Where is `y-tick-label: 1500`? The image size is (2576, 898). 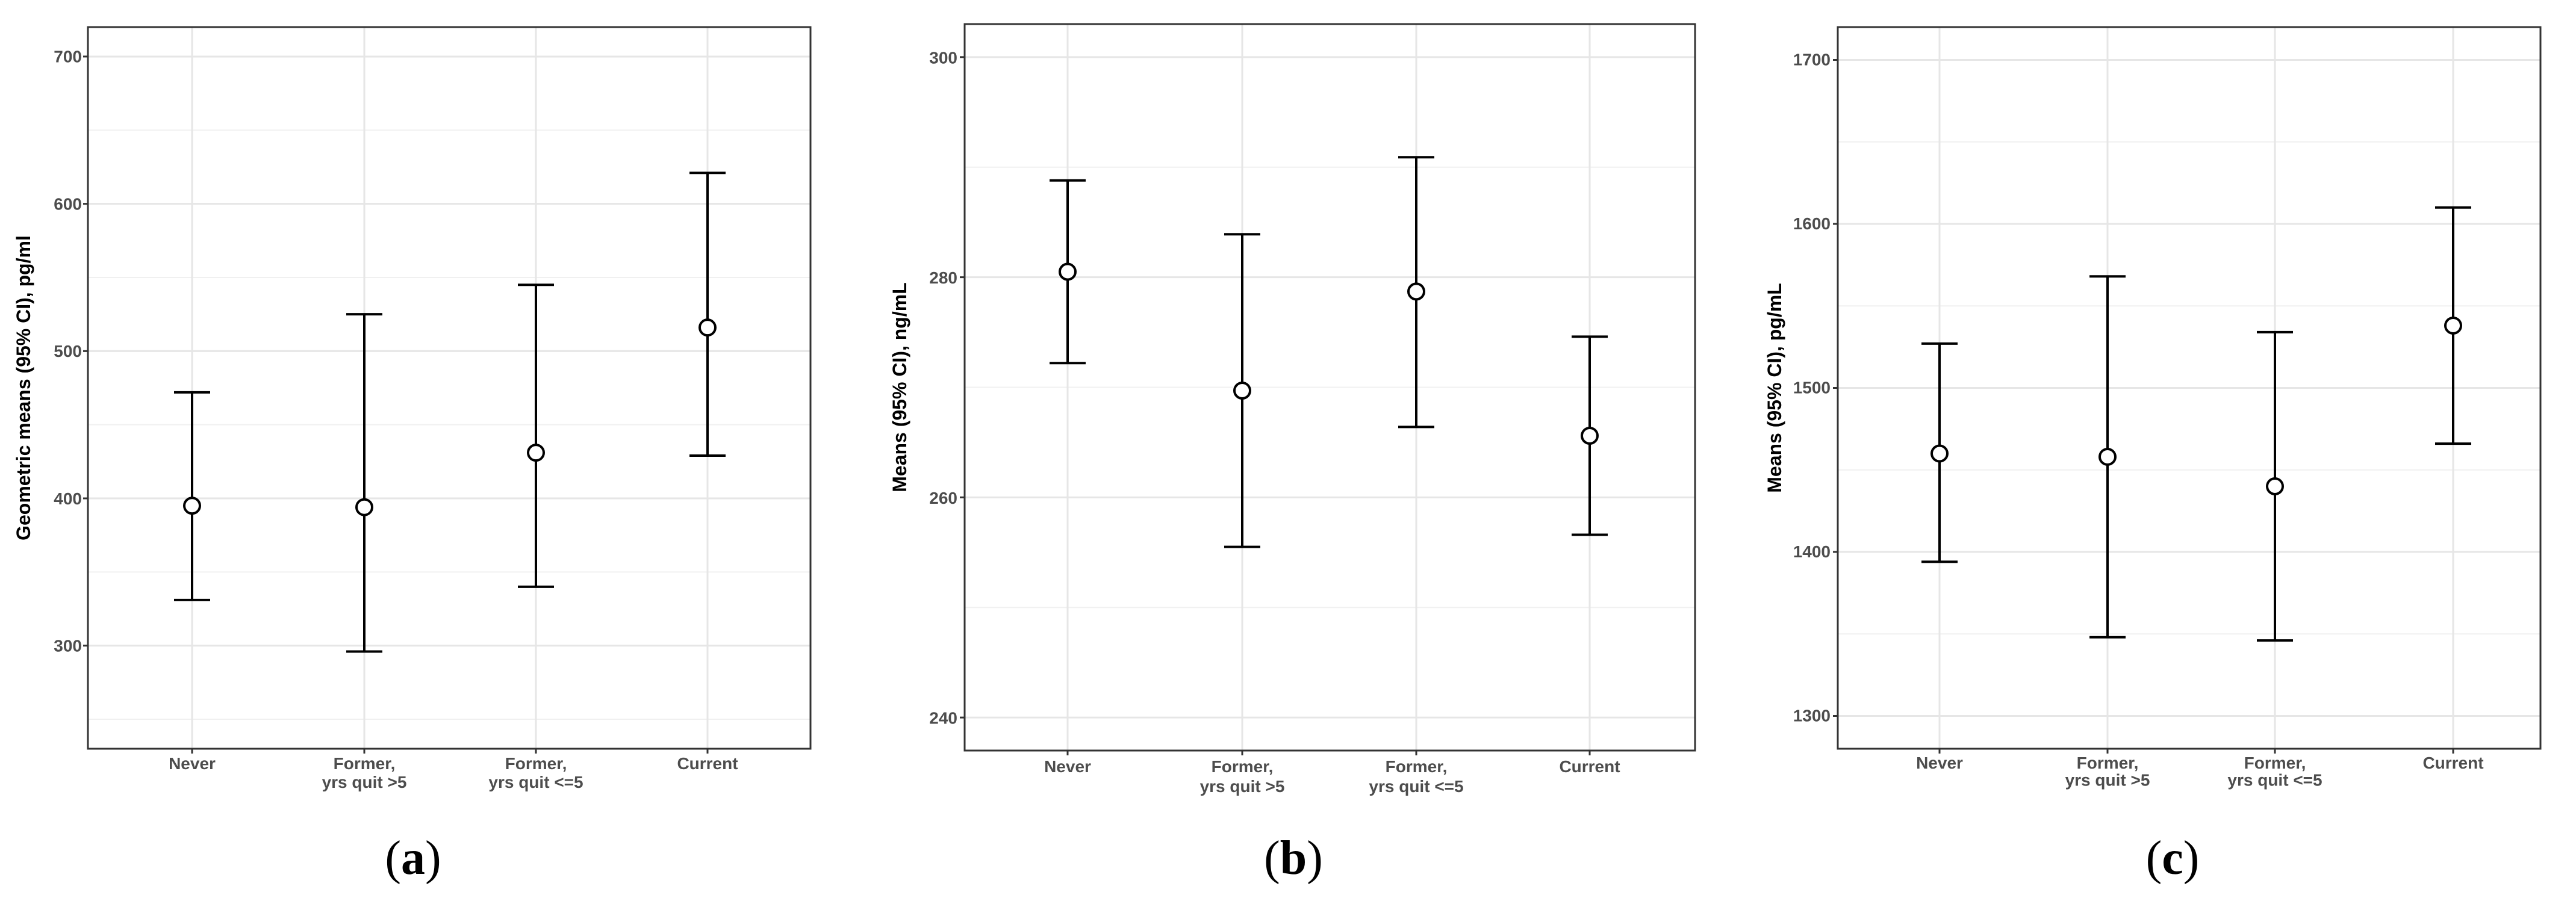
y-tick-label: 1500 is located at coordinates (1812, 388).